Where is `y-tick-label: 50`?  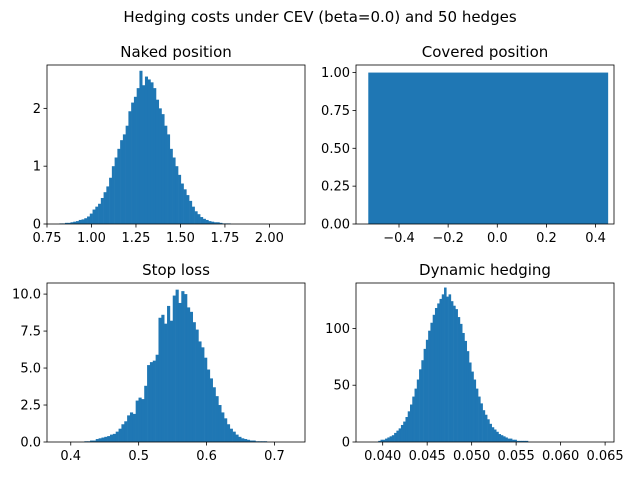 y-tick-label: 50 is located at coordinates (341, 386).